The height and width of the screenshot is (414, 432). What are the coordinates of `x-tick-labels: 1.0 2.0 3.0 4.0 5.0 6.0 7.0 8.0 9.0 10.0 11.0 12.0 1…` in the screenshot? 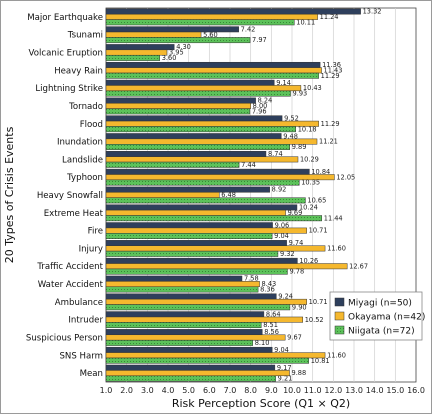 It's located at (262, 390).